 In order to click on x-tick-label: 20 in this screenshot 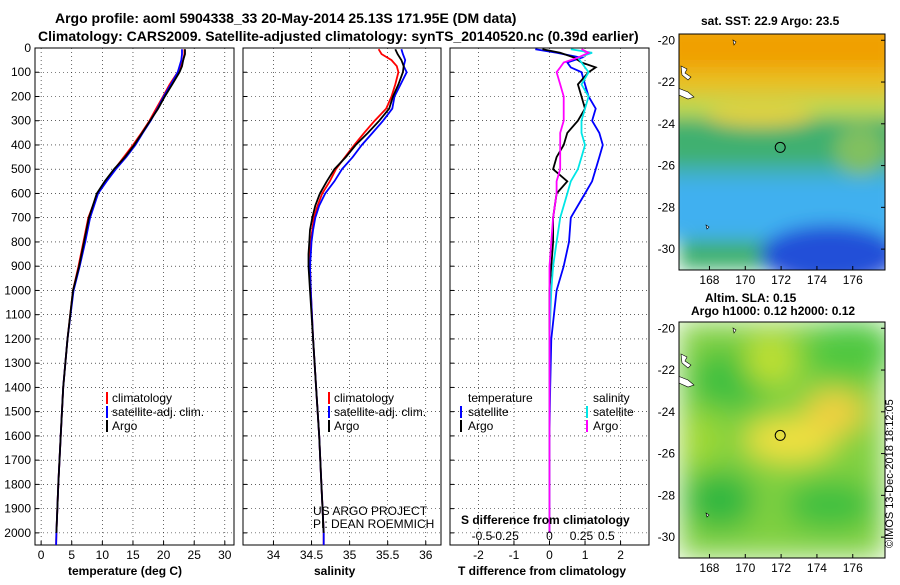, I will do `click(164, 555)`.